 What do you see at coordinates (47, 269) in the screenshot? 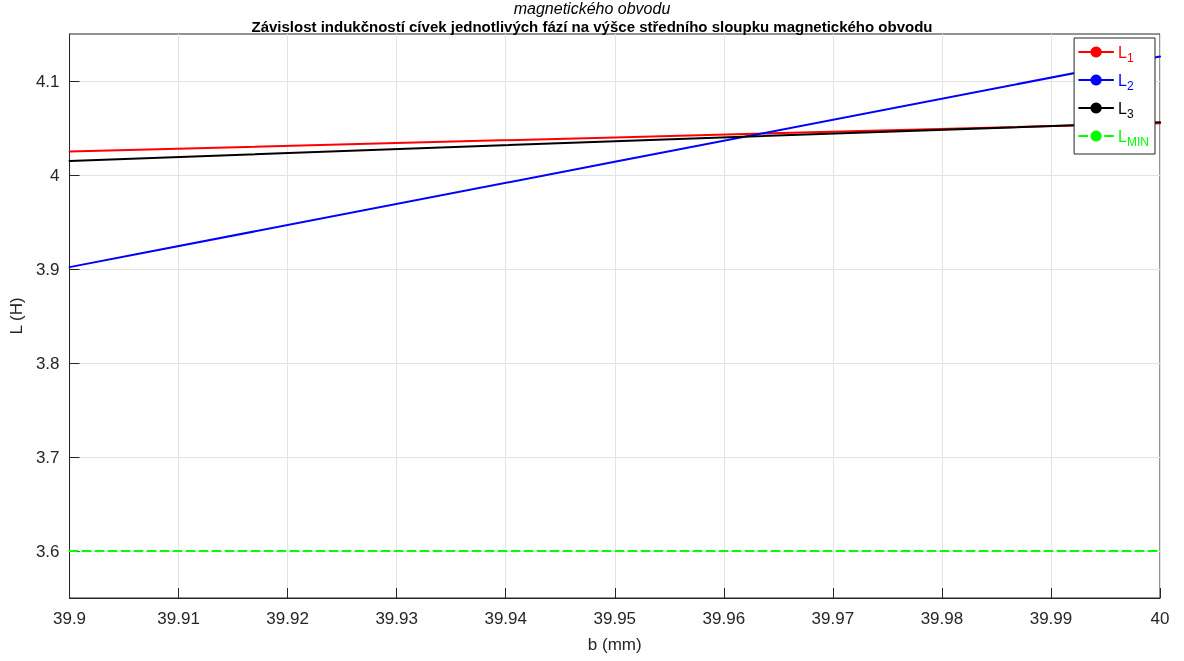
I see `y-tick-label: 3.9` at bounding box center [47, 269].